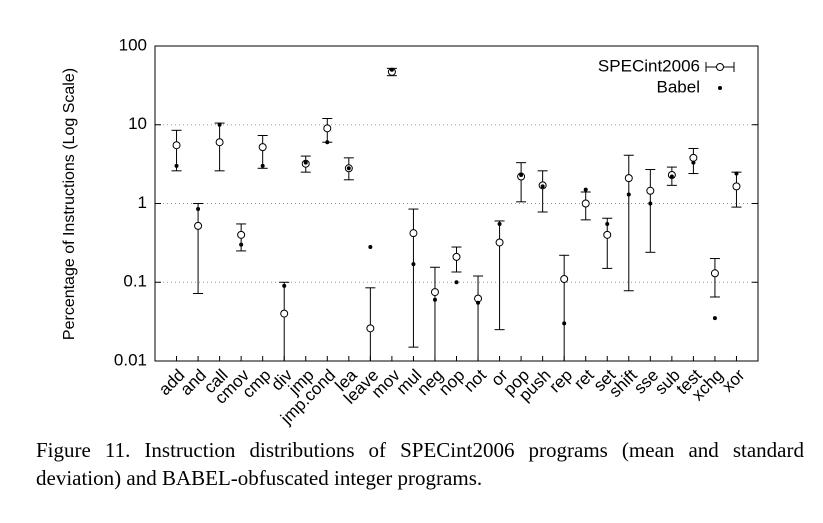 This screenshot has width=823, height=523. I want to click on y-tick-label: 1, so click(142, 202).